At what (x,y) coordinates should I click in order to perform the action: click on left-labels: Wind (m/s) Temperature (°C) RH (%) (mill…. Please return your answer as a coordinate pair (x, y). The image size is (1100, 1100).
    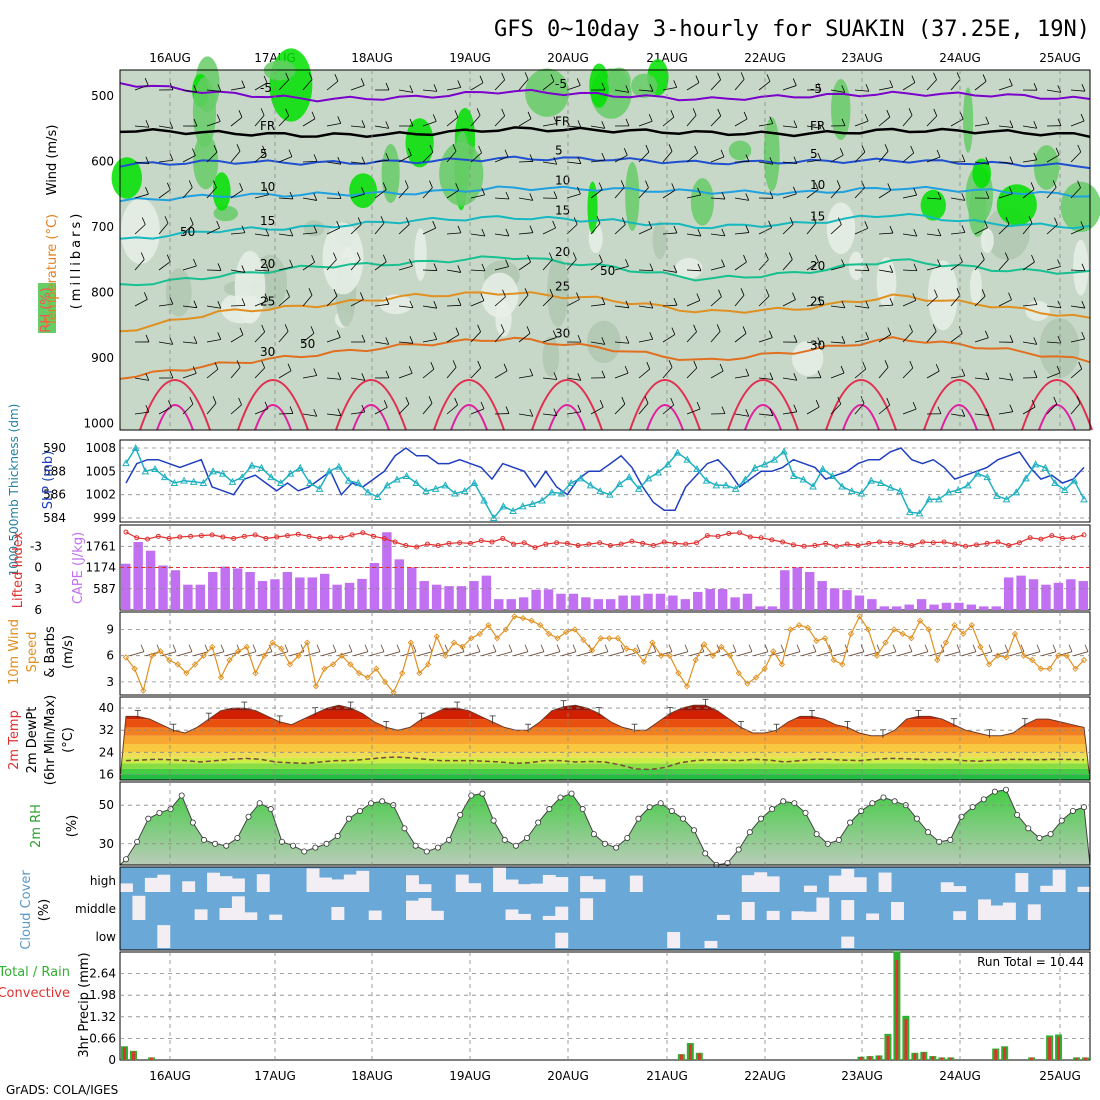
    Looking at the image, I should click on (46, 591).